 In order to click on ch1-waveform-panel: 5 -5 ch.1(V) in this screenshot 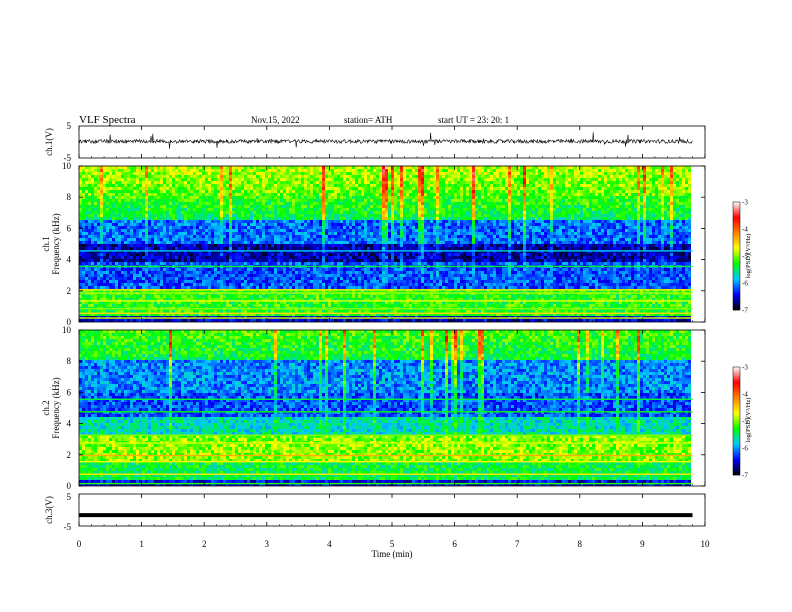, I will do `click(375, 142)`.